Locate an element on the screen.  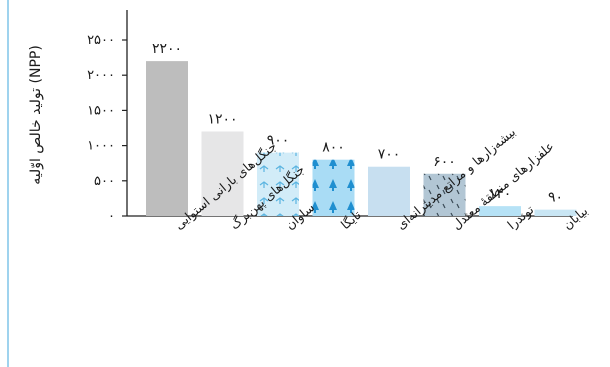
y-axis-label: تولید خالص اوّلیه (NPP) is located at coordinates (36, 115).